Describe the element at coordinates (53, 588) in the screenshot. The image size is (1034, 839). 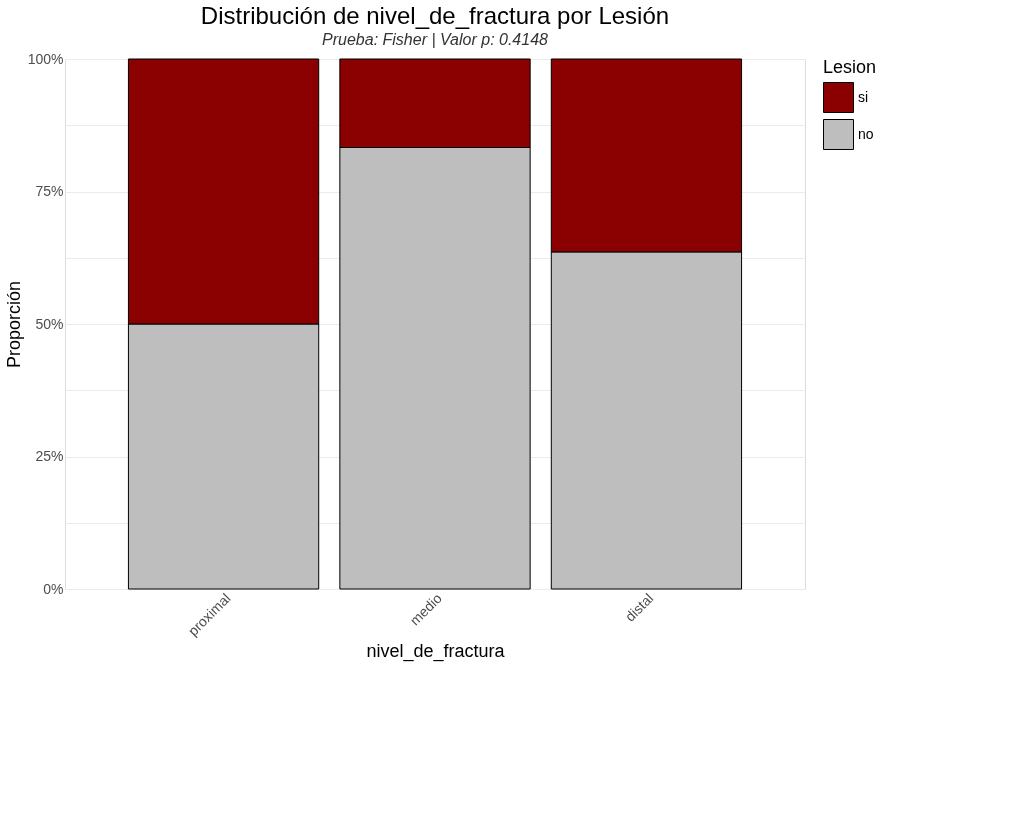
I see `y-tick-label: 0%` at that location.